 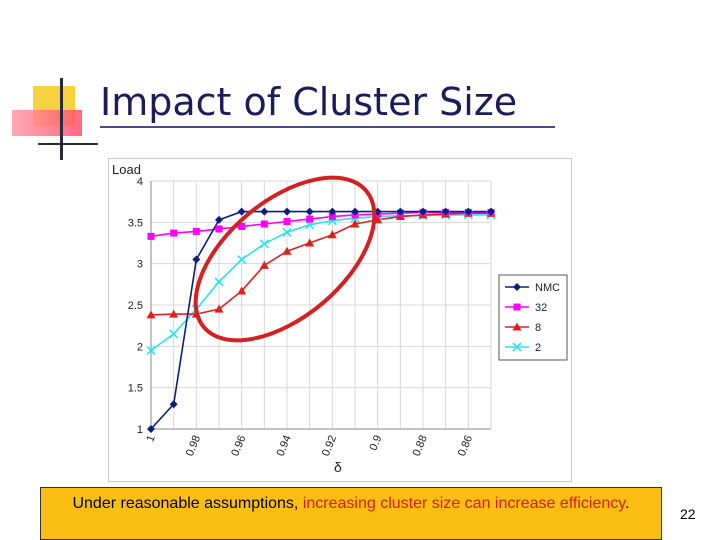 I want to click on y-tick-label: 3.5, so click(x=135, y=223).